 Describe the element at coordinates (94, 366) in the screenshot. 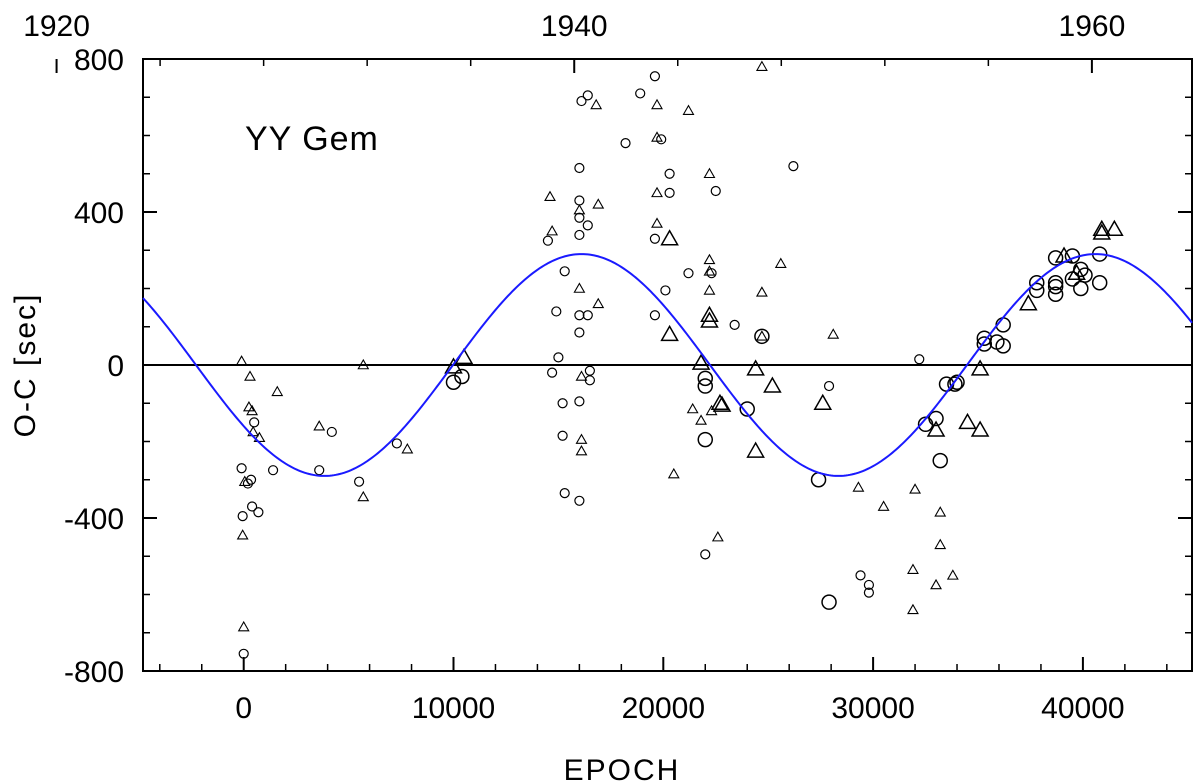

I see `left-tick-labels: -800 -400 0 400 800` at that location.